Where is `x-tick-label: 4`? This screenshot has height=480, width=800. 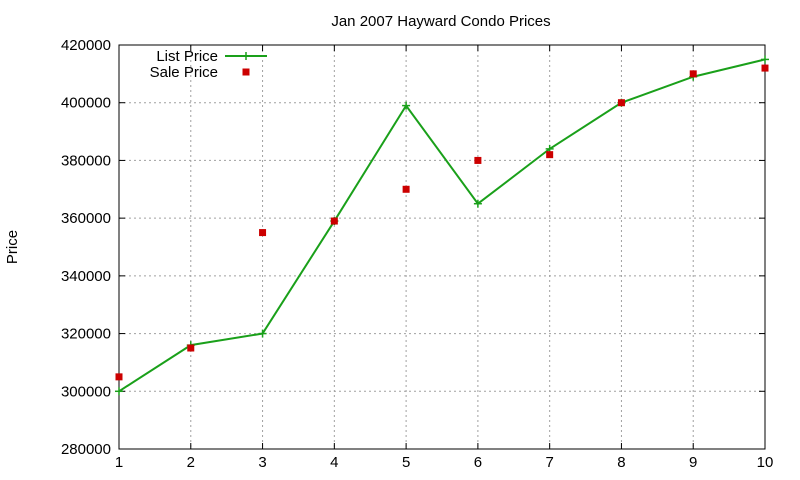 x-tick-label: 4 is located at coordinates (334, 462).